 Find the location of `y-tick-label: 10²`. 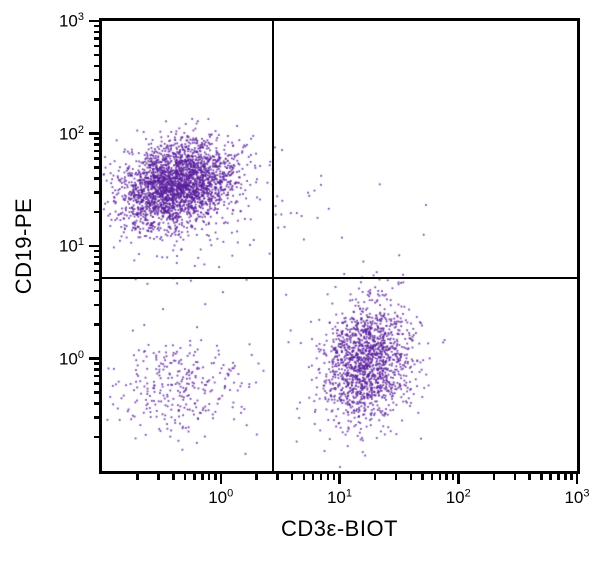

y-tick-label: 10² is located at coordinates (71, 133).